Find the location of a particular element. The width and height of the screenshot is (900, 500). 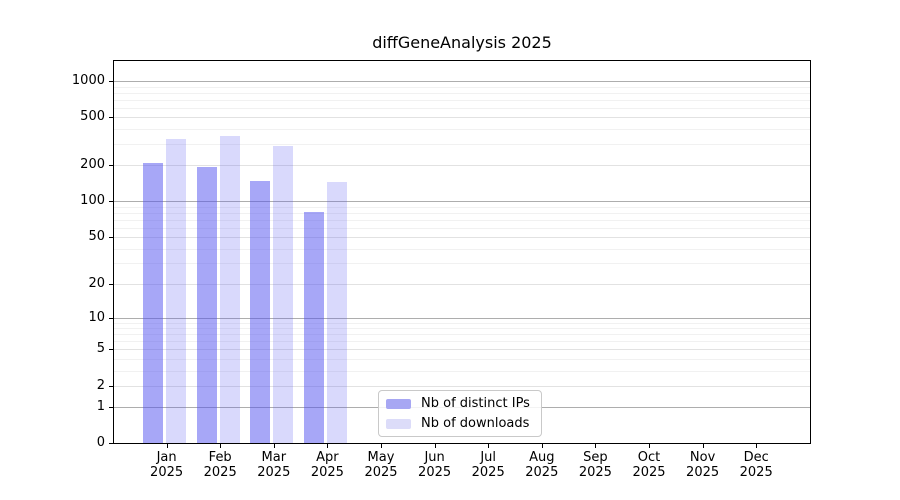

x-tick-month: Oct is located at coordinates (649, 457).